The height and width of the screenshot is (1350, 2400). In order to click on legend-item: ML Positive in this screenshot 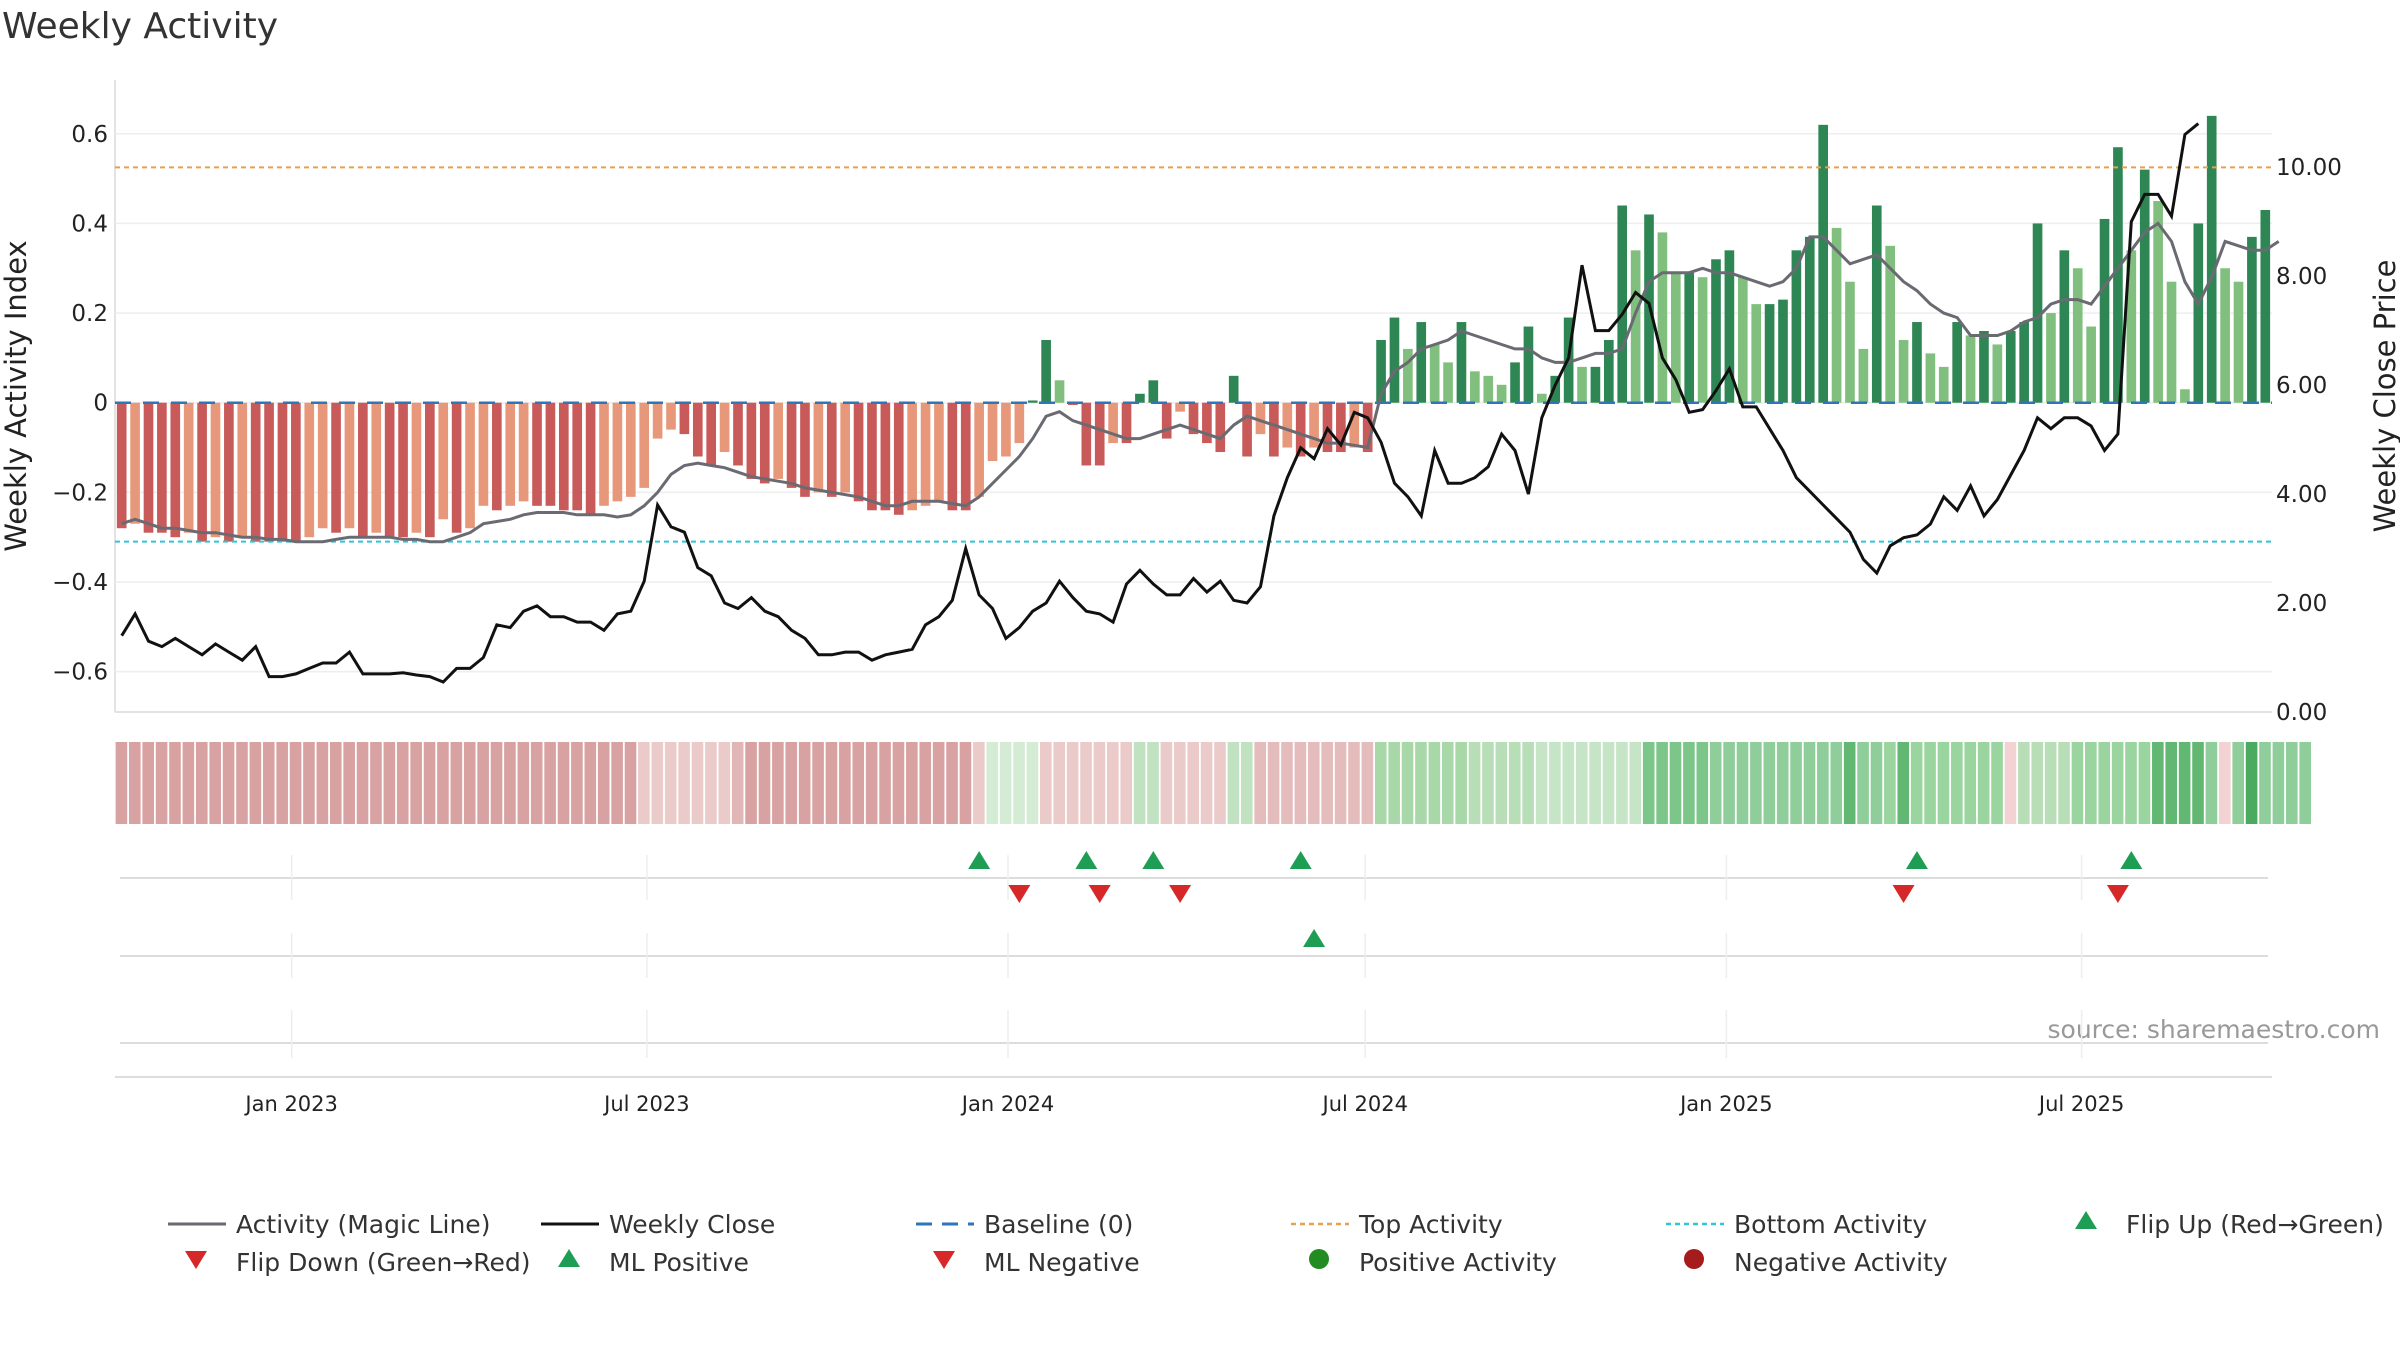, I will do `click(653, 1262)`.